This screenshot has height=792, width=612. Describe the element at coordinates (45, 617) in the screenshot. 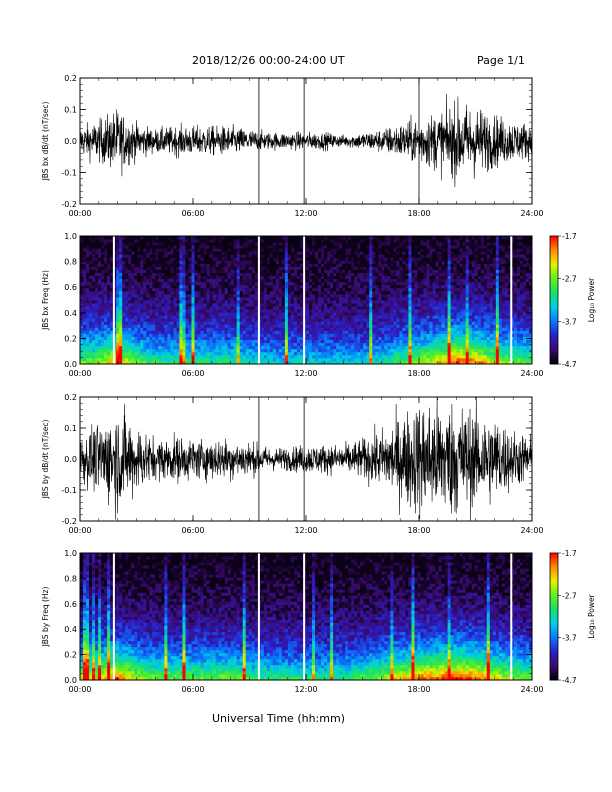

I see `y-axis-label: JBS by Freq (Hz)` at that location.